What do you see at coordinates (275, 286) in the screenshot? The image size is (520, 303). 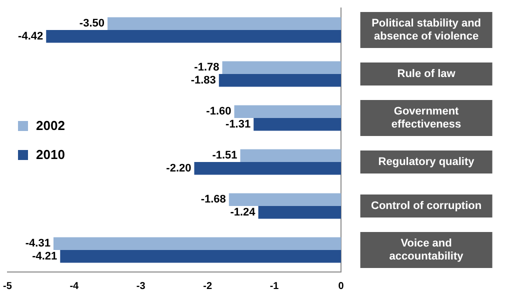 I see `x-tick-label: -1` at bounding box center [275, 286].